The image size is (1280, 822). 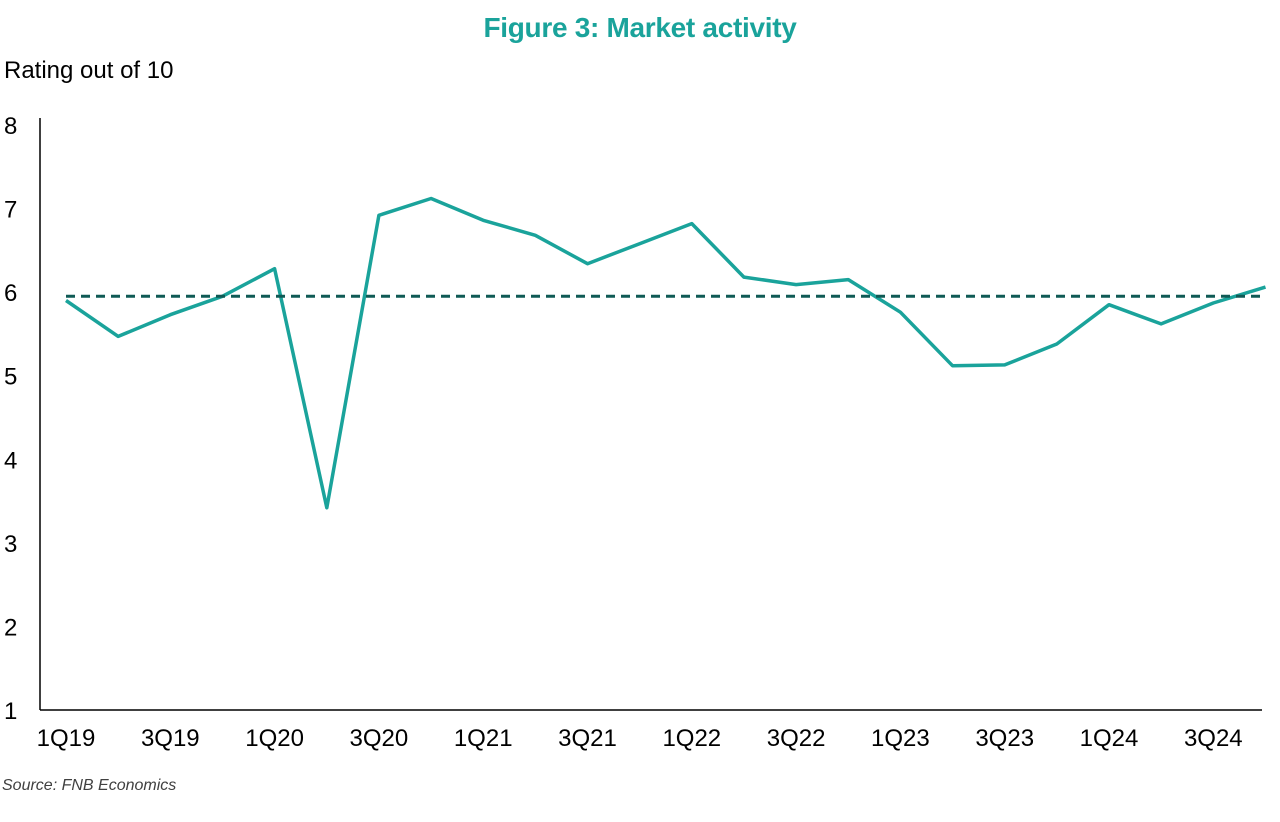 I want to click on x-tick-label: 3Q21, so click(x=587, y=738).